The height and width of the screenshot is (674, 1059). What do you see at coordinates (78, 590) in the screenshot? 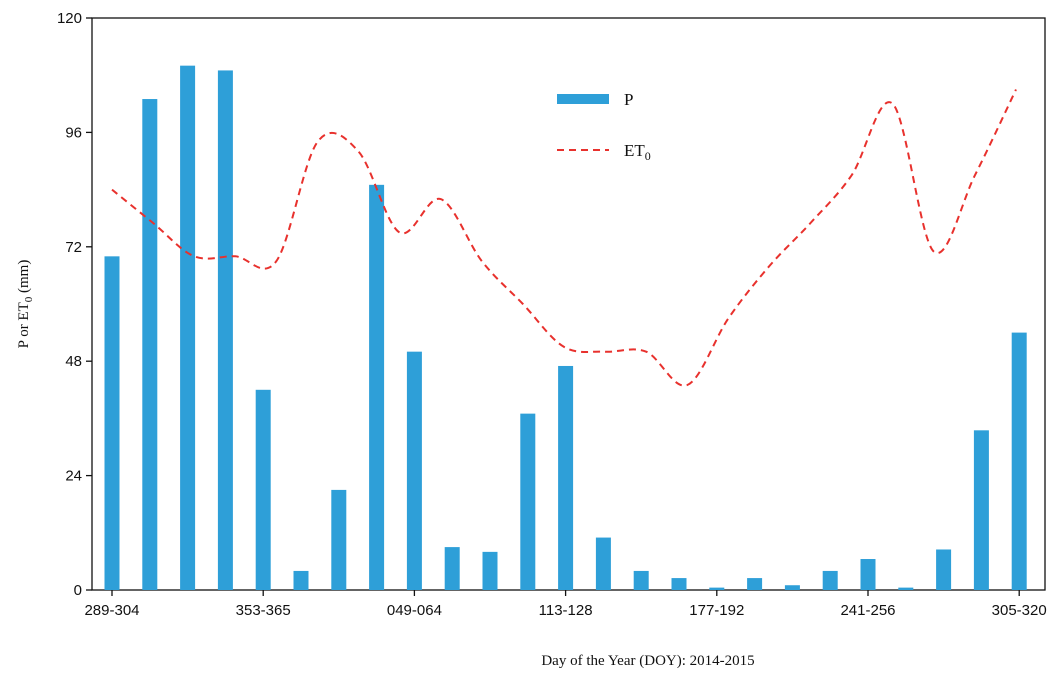
I see `y-tick-label: 0` at bounding box center [78, 590].